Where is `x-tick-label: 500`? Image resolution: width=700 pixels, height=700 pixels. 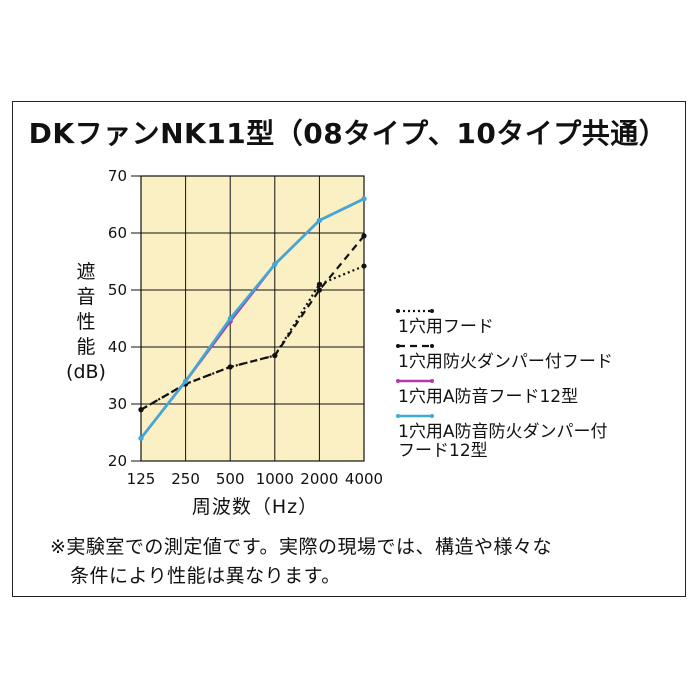
x-tick-label: 500 is located at coordinates (230, 479).